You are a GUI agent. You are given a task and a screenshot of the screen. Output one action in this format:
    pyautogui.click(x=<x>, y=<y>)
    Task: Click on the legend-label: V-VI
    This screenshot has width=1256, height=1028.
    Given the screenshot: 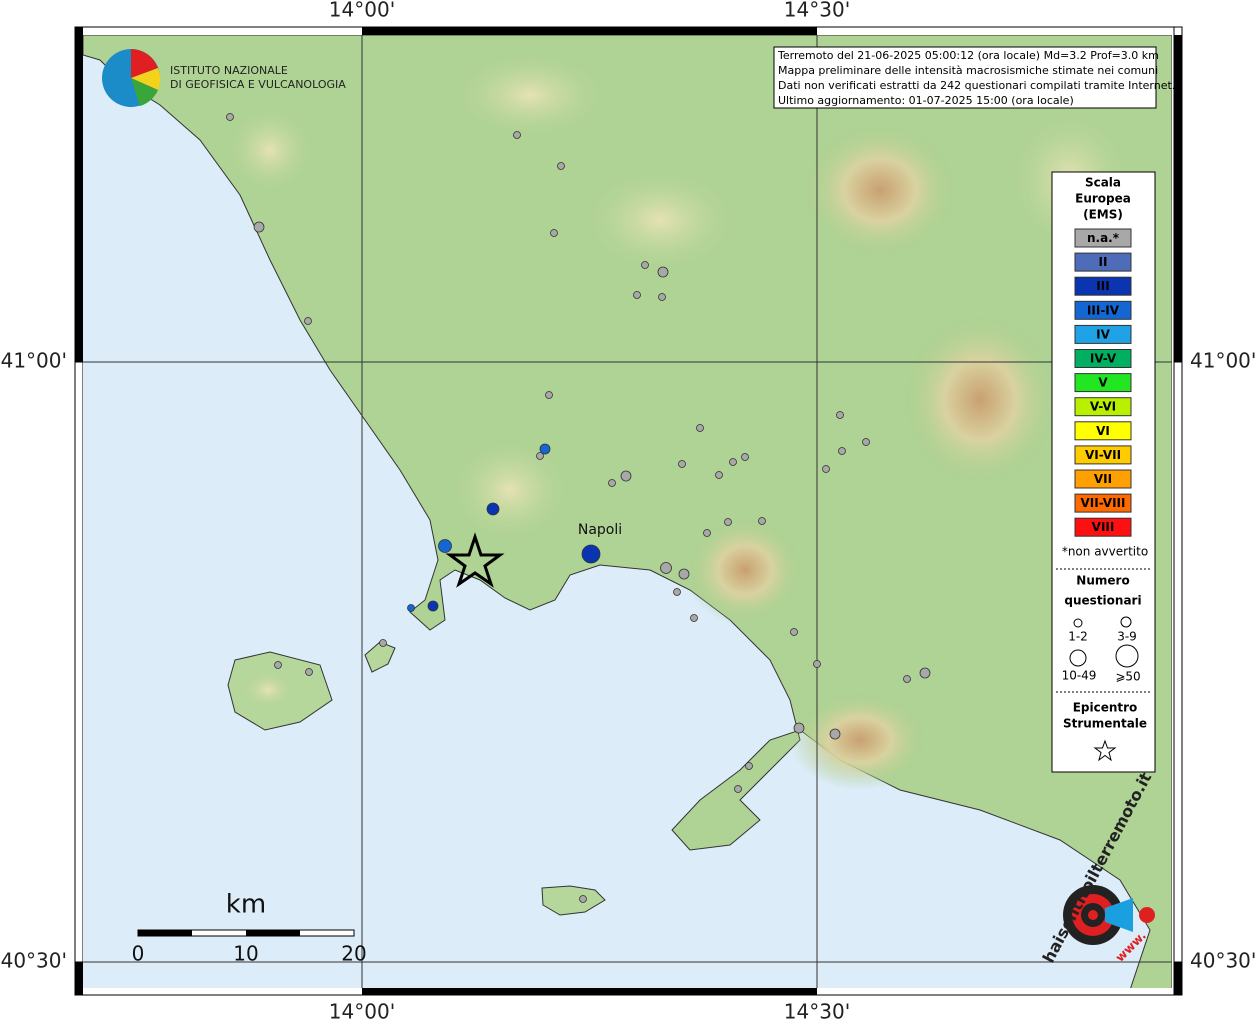 What is the action you would take?
    pyautogui.click(x=1103, y=407)
    